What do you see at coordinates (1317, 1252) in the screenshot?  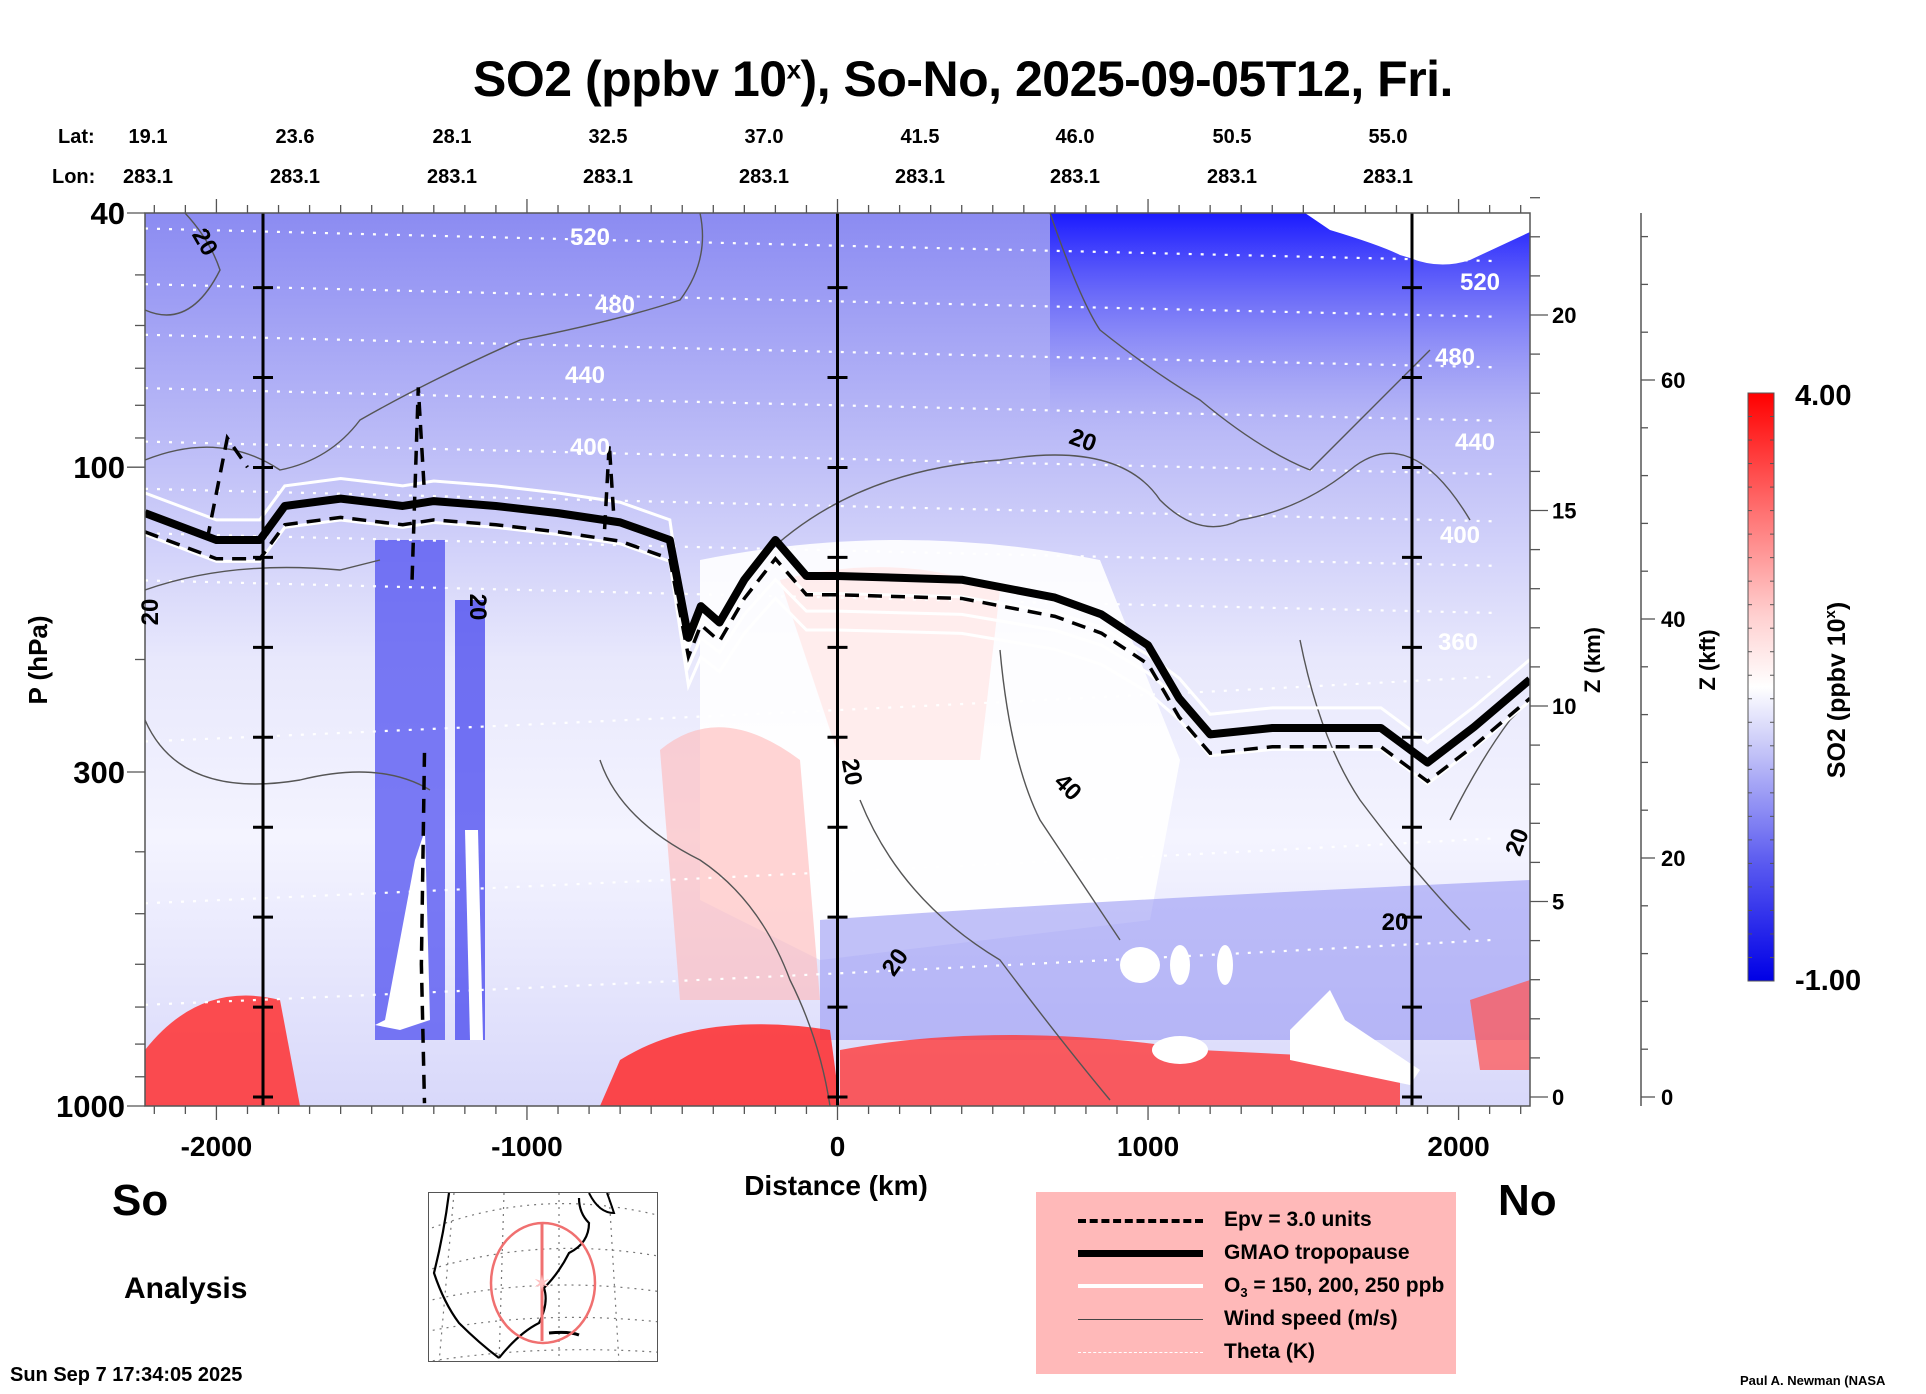 I see `legend-label: GMAO tropopause` at bounding box center [1317, 1252].